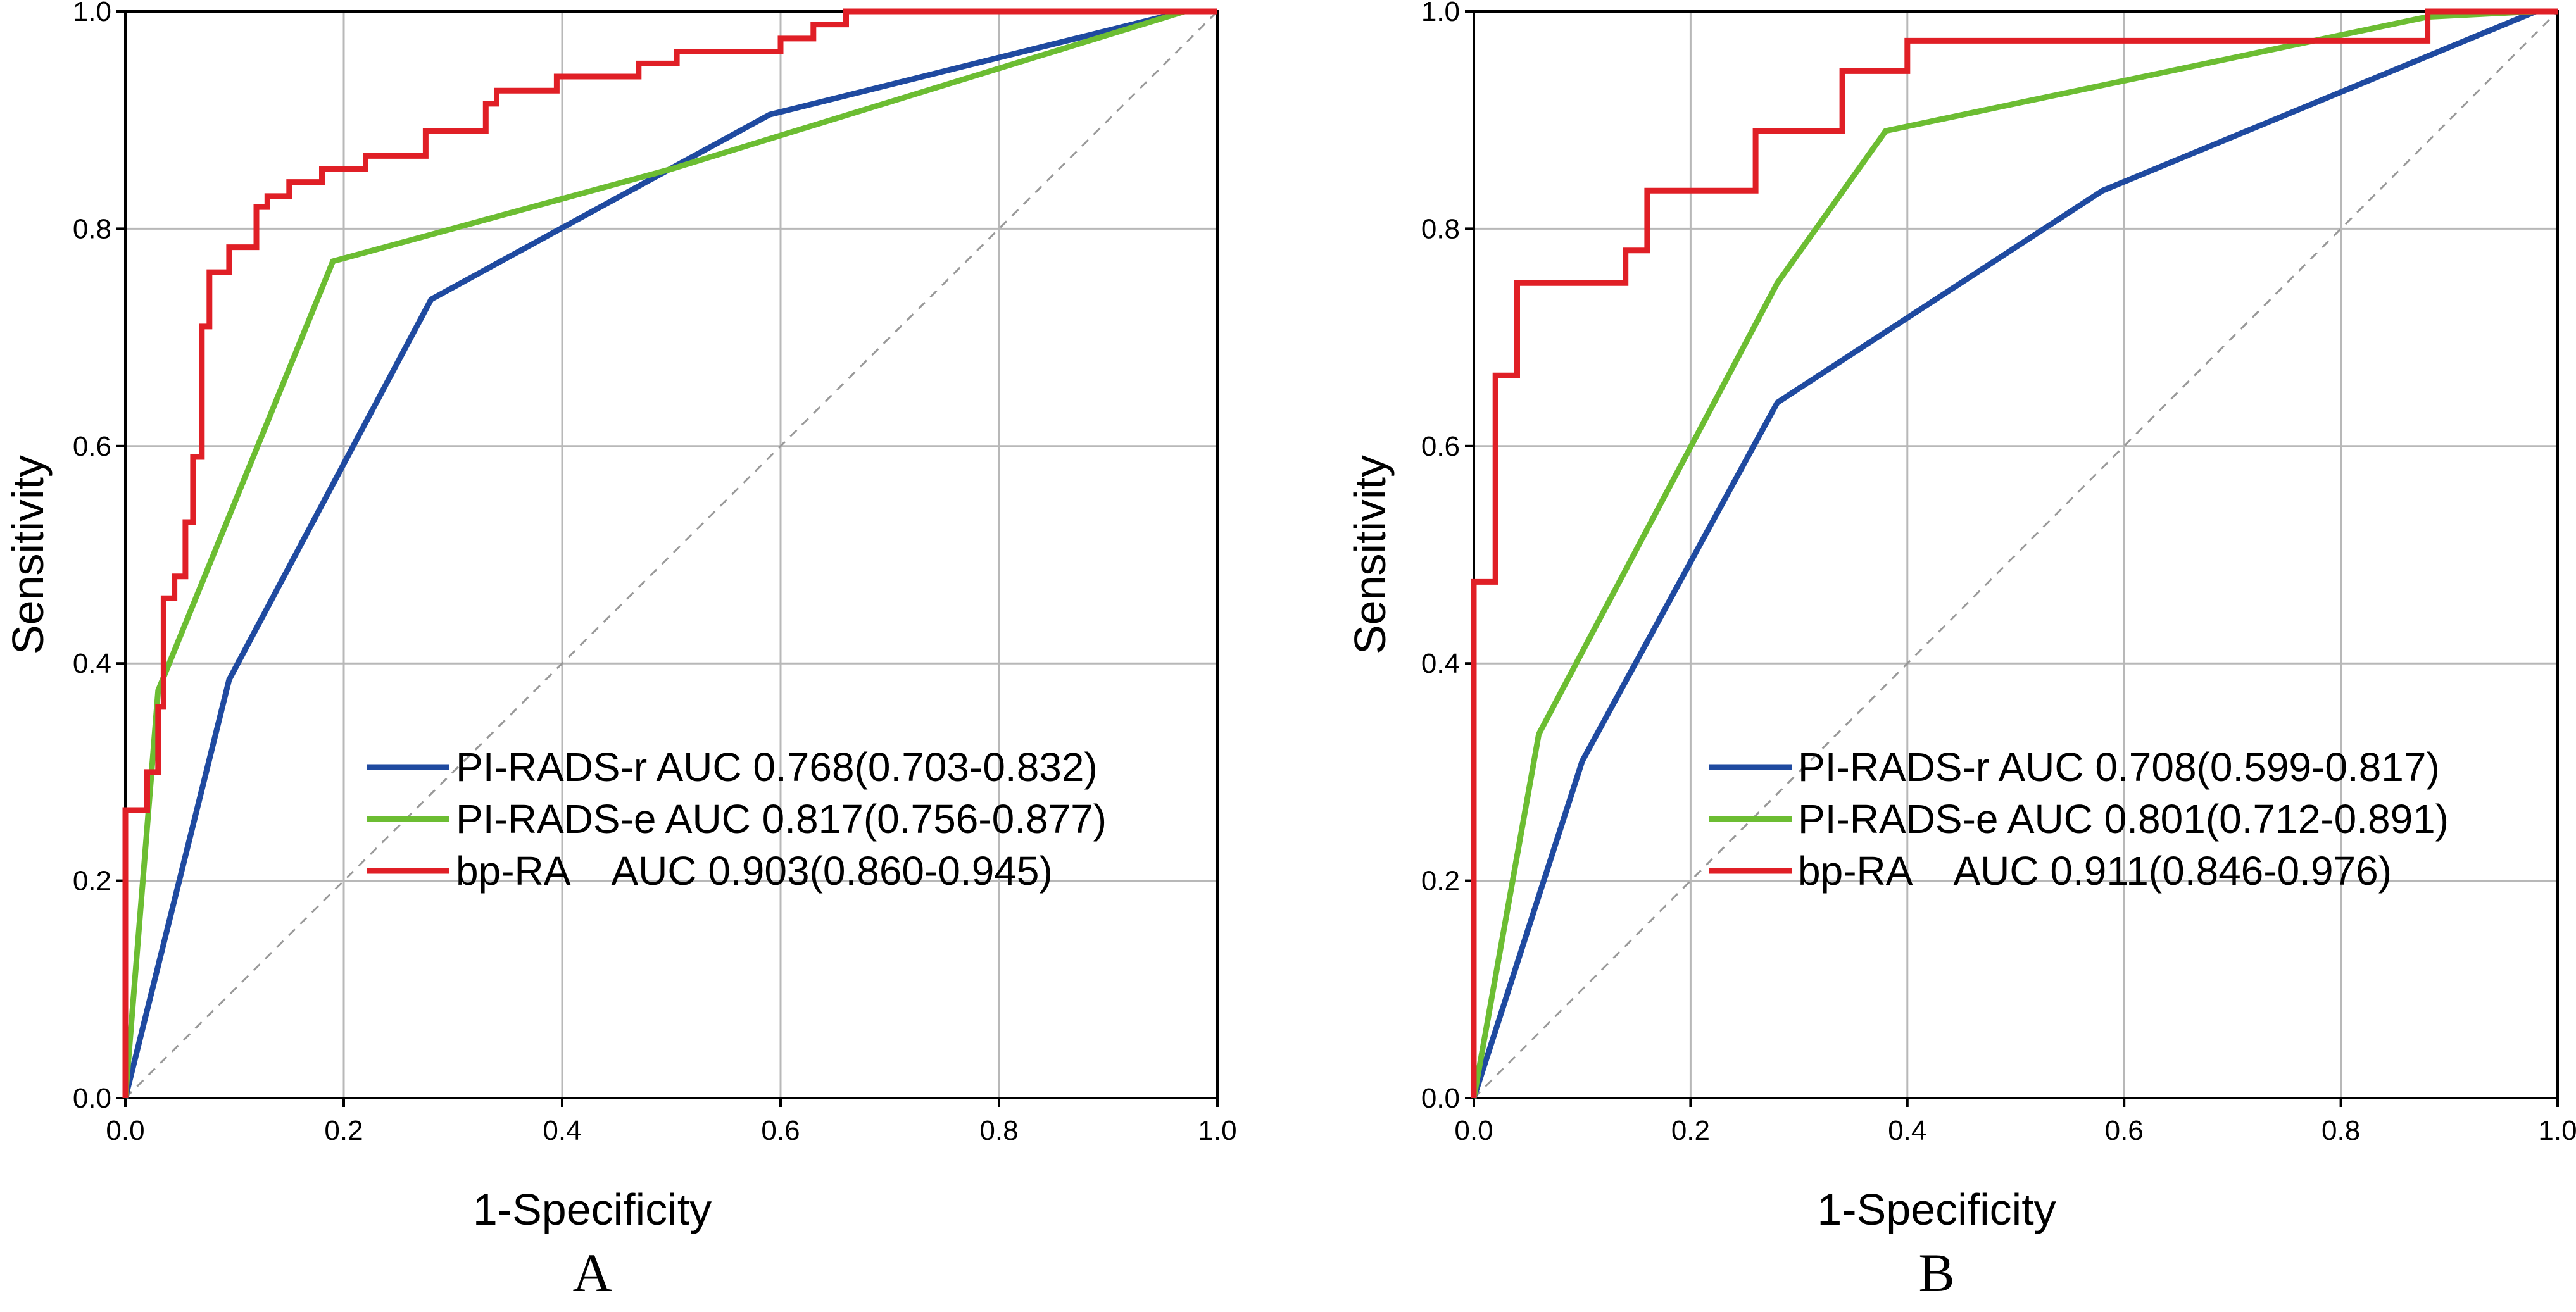 The height and width of the screenshot is (1312, 2576). I want to click on panel-label: A, so click(592, 1272).